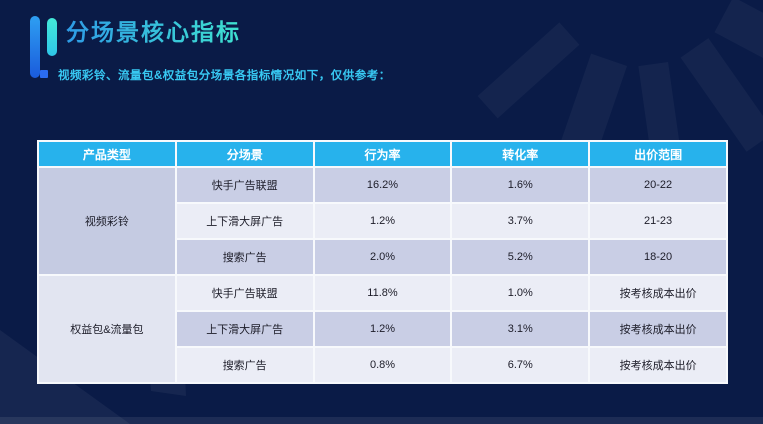 This screenshot has width=763, height=424. I want to click on table-row: 上下滑大屏广告 1.2% 3.7% 21-23, so click(382, 221).